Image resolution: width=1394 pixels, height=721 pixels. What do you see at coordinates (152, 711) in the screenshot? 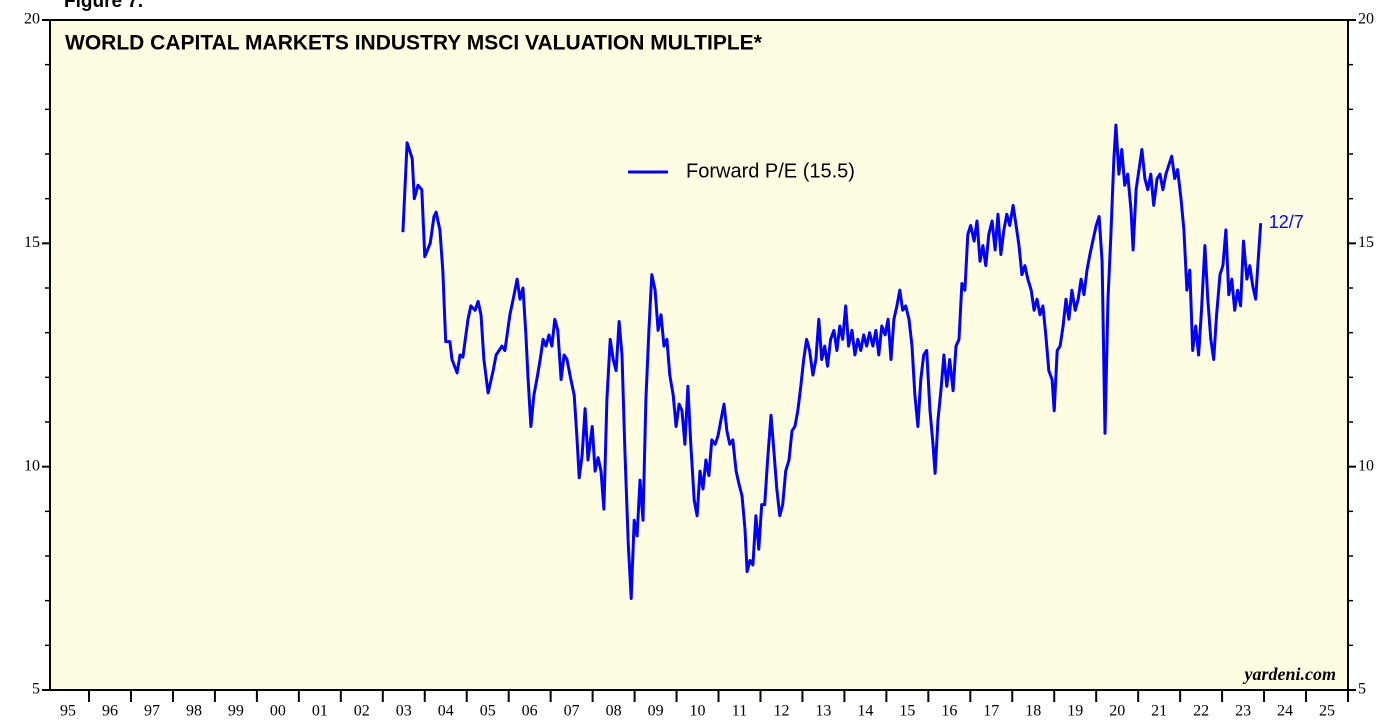
I see `x-tick-label: 97` at bounding box center [152, 711].